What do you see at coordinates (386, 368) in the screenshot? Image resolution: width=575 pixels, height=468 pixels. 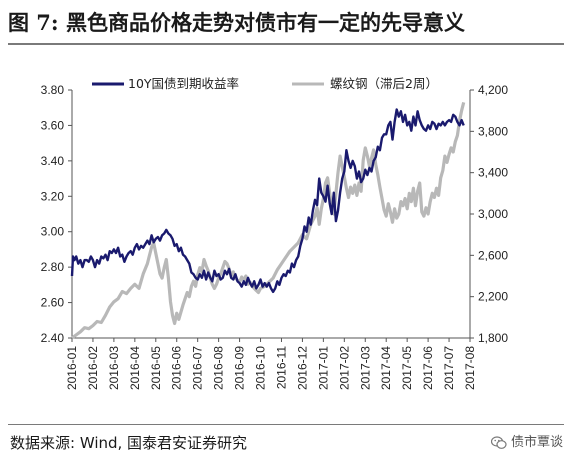 I see `x-tick-label: 2017-04` at bounding box center [386, 368].